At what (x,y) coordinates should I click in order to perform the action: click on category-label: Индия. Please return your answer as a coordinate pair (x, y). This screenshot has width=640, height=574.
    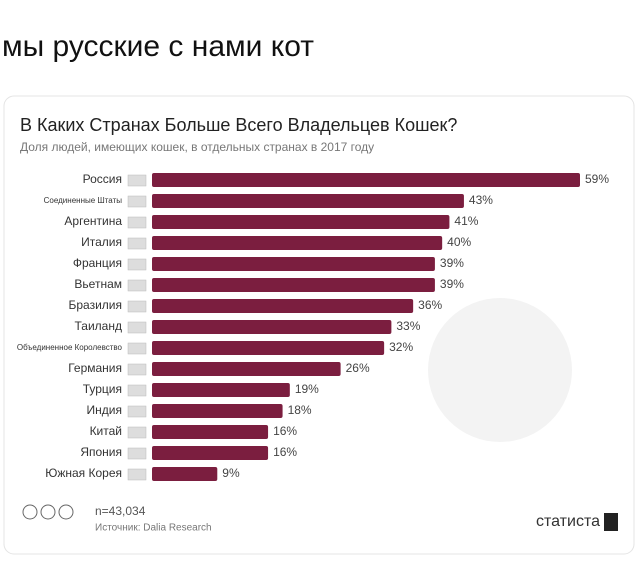
    Looking at the image, I should click on (104, 410).